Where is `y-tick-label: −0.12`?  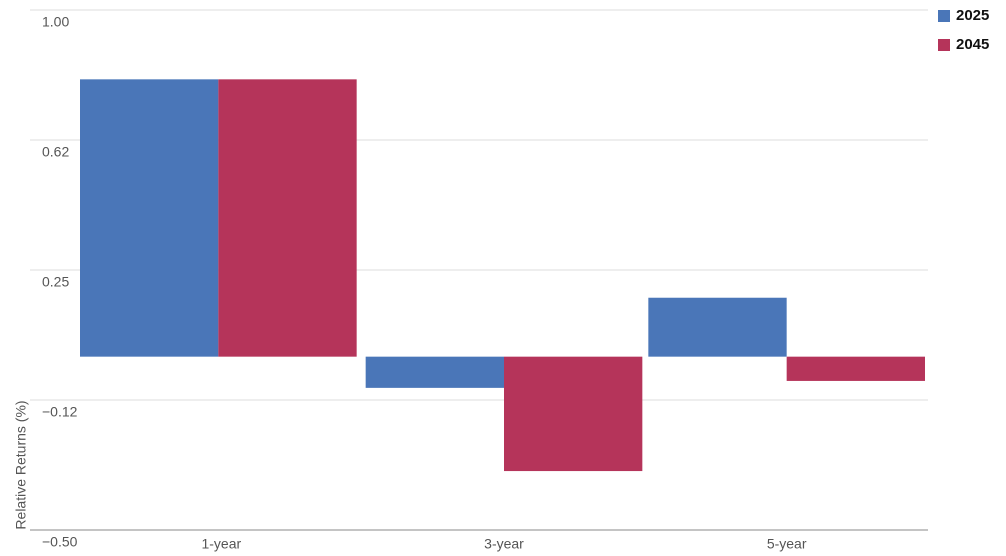 y-tick-label: −0.12 is located at coordinates (60, 412).